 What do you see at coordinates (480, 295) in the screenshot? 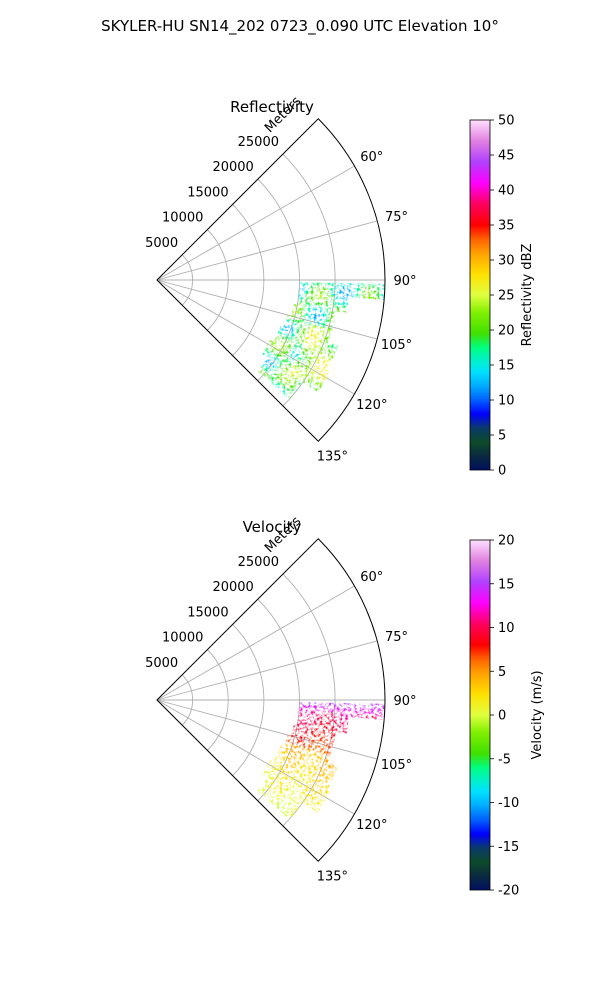
I see `reflectivity-colorbar-bar` at bounding box center [480, 295].